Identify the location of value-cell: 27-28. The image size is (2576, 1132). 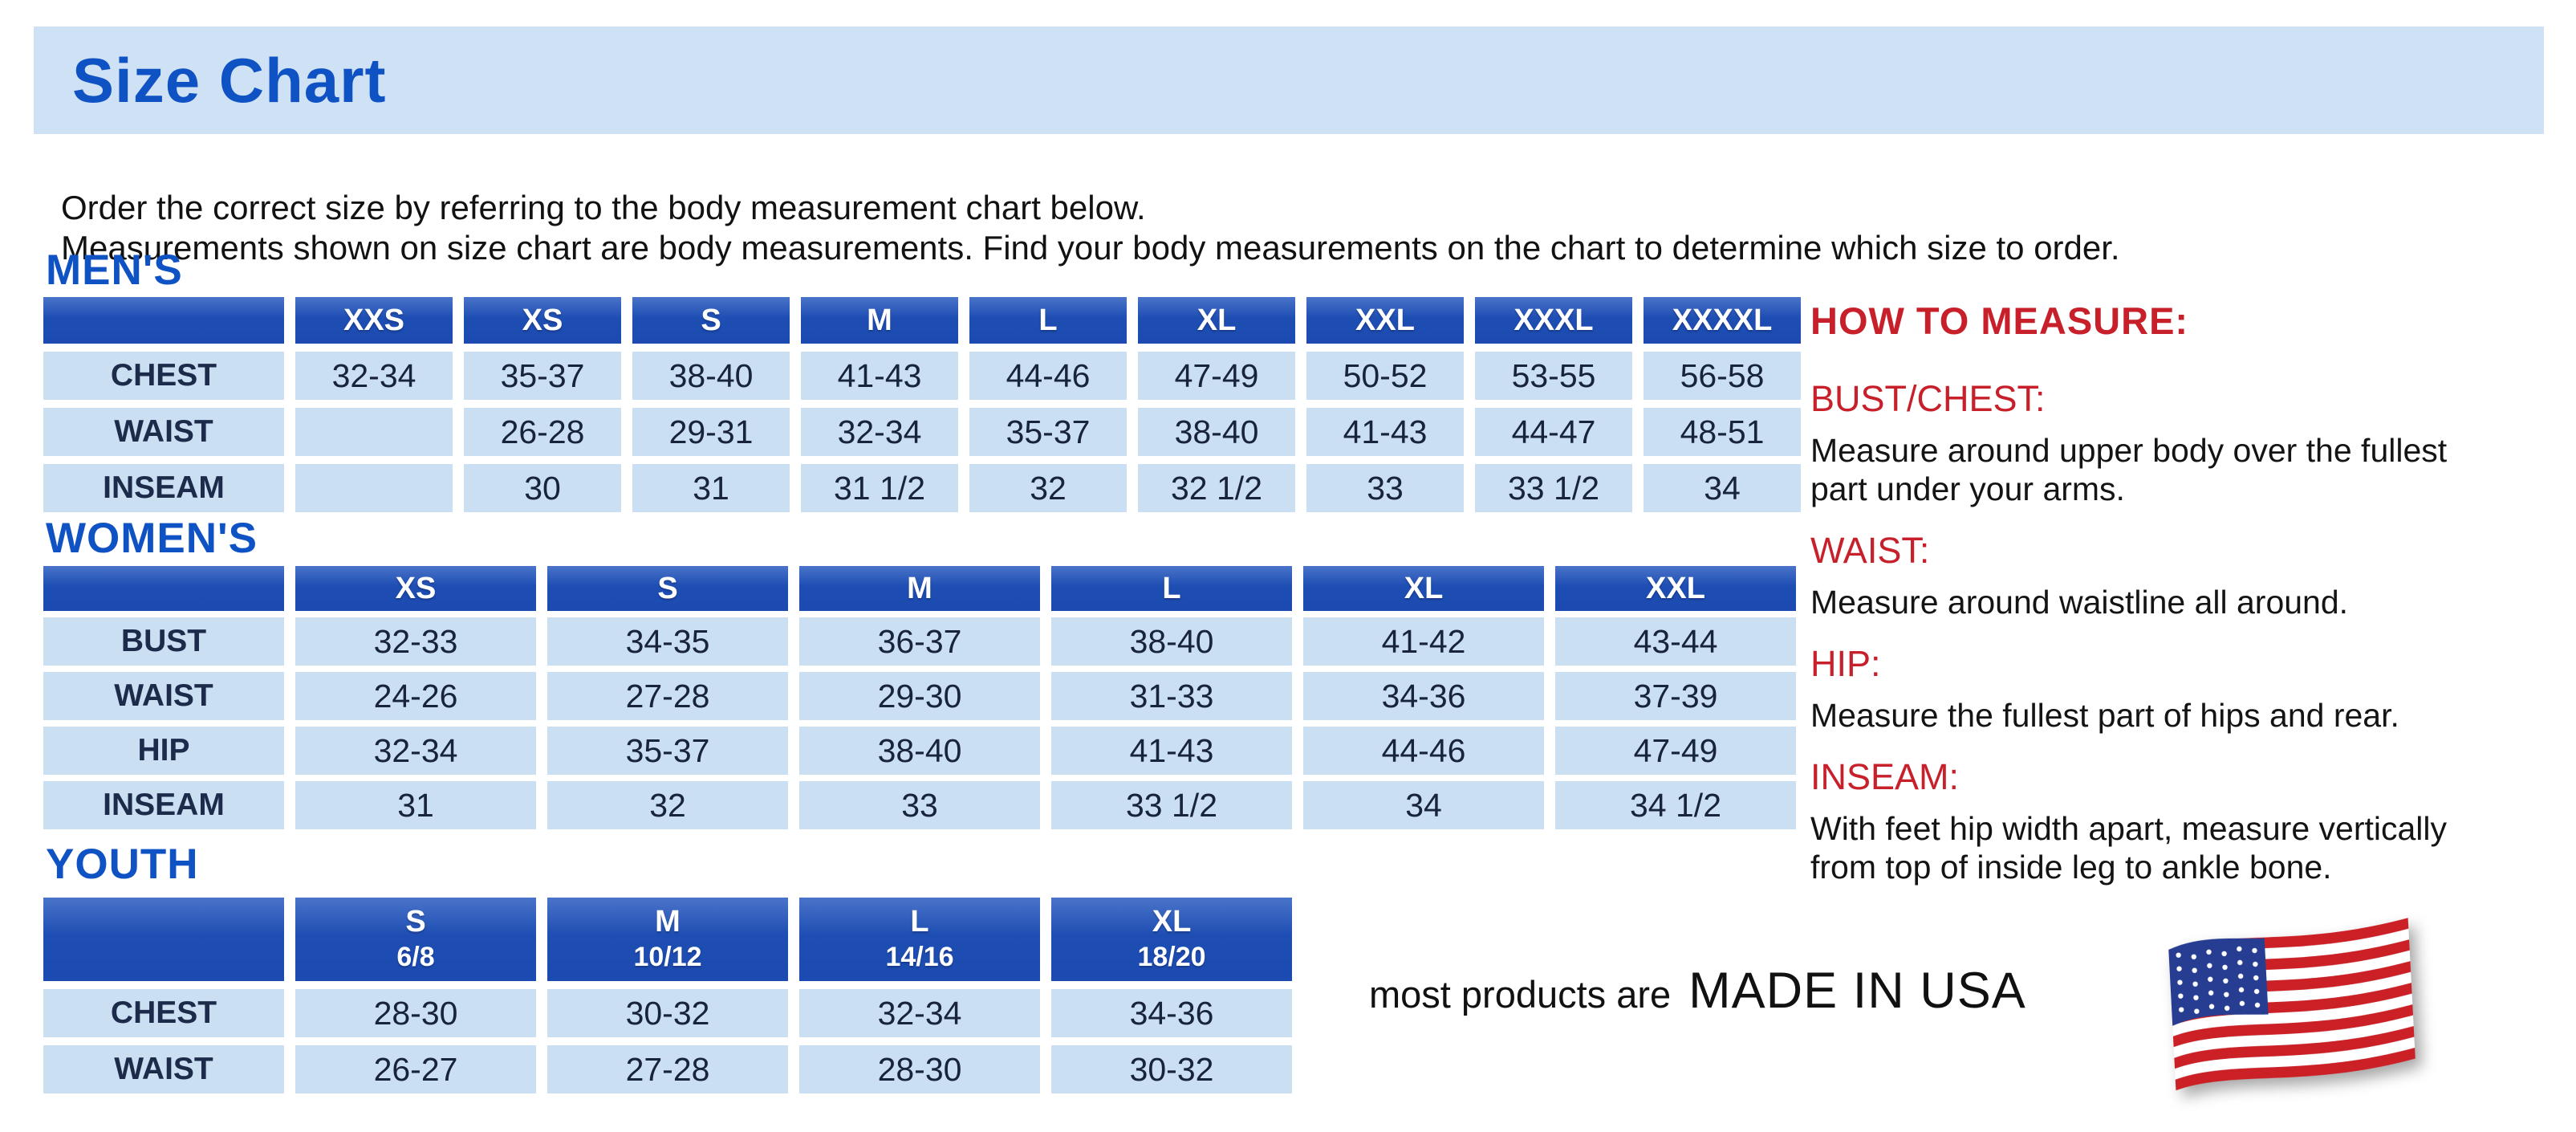
(667, 1069).